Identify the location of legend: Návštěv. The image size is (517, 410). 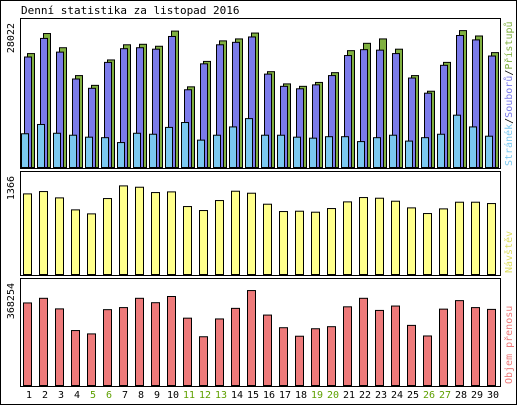
(509, 252).